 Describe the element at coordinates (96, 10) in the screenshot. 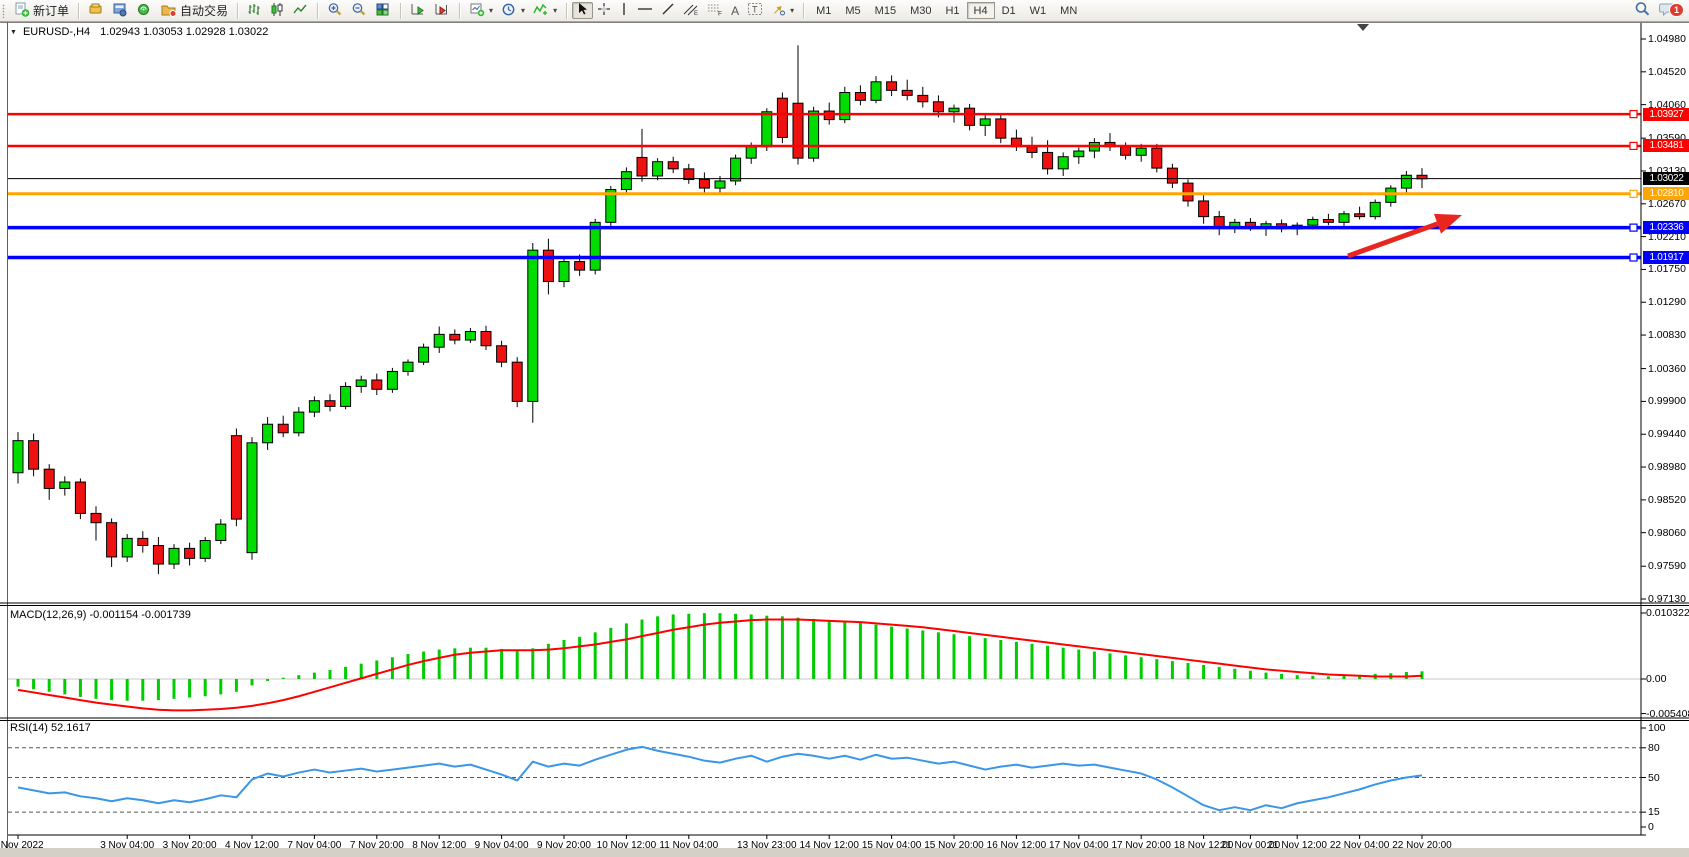

I see `market-watch-button` at that location.